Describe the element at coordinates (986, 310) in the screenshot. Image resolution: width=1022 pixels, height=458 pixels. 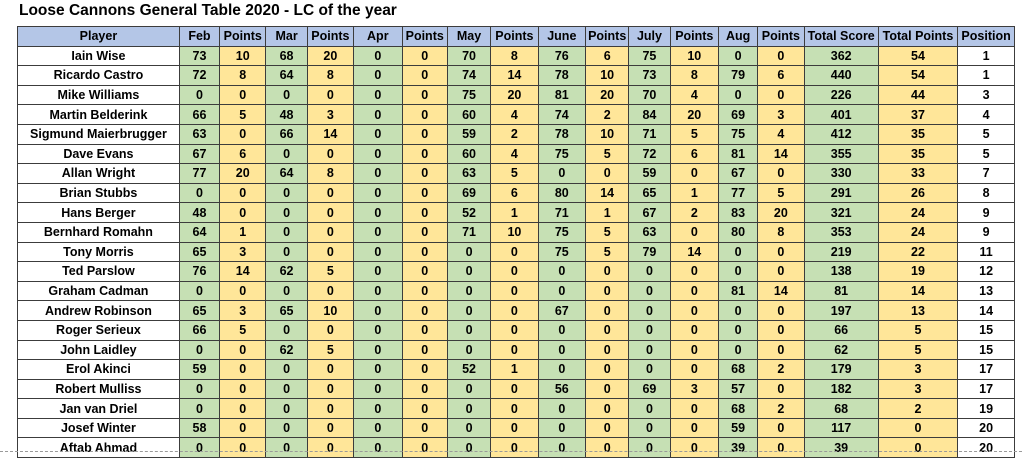
I see `position-cell: 14` at that location.